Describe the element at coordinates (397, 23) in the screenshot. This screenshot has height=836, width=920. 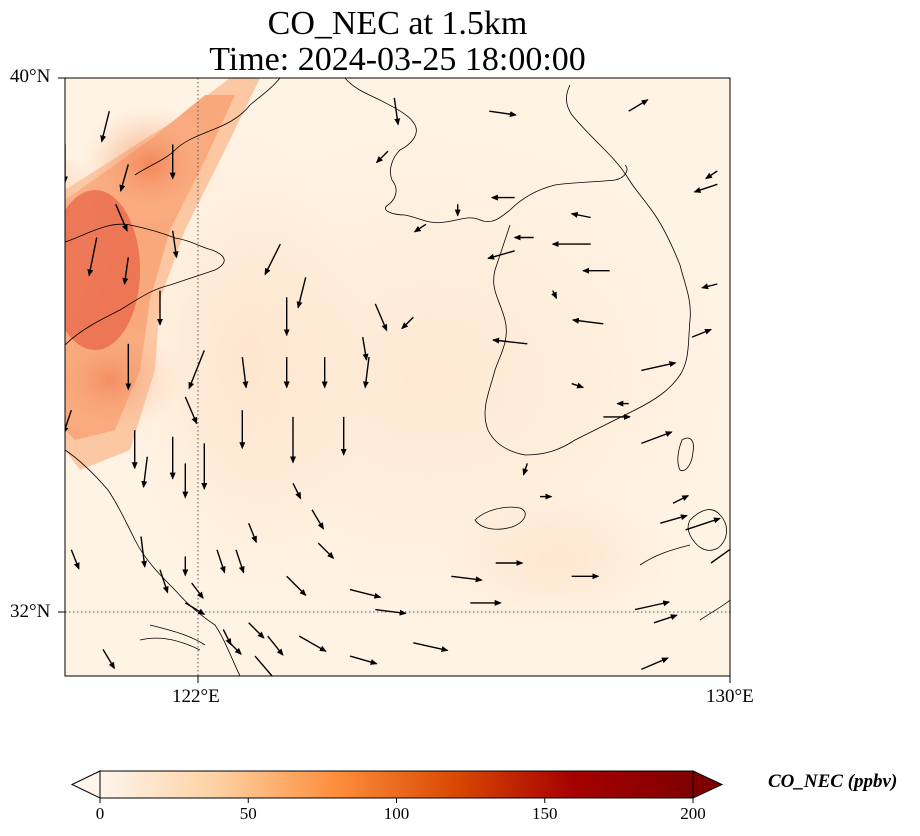
I see `map-title: CO_NEC at 1.5km` at that location.